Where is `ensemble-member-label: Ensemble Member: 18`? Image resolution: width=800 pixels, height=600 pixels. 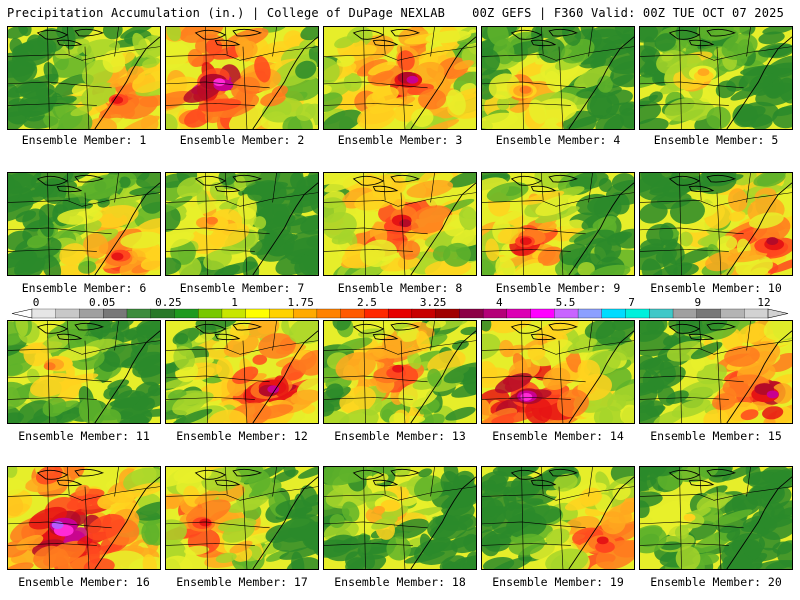
ensemble-member-label: Ensemble Member: 18 is located at coordinates (400, 582).